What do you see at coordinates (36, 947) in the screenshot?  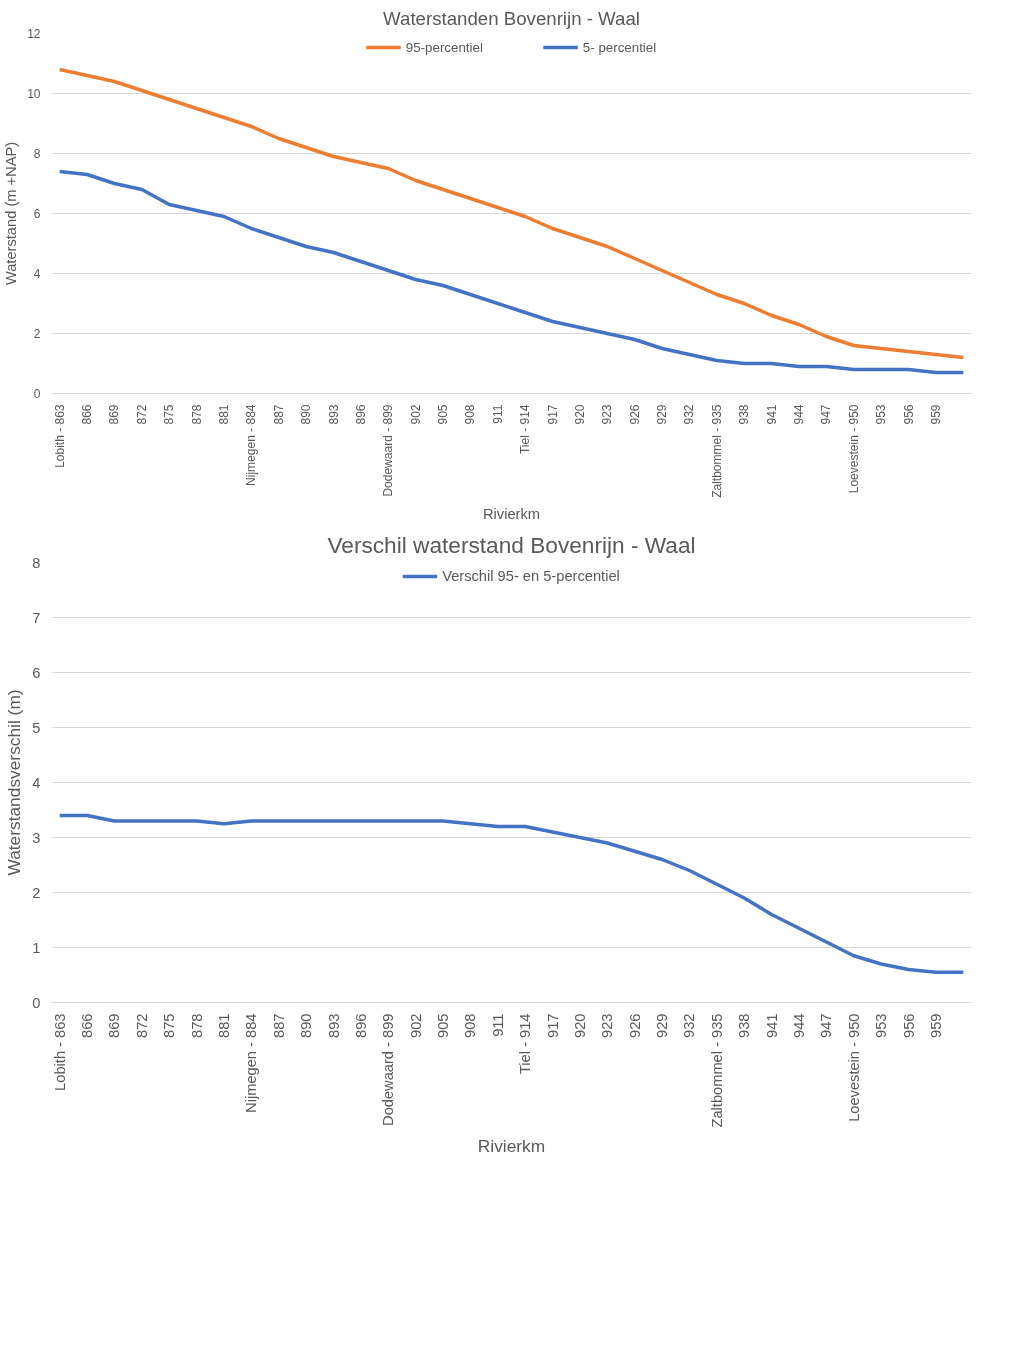 I see `y-tick-label: 1` at bounding box center [36, 947].